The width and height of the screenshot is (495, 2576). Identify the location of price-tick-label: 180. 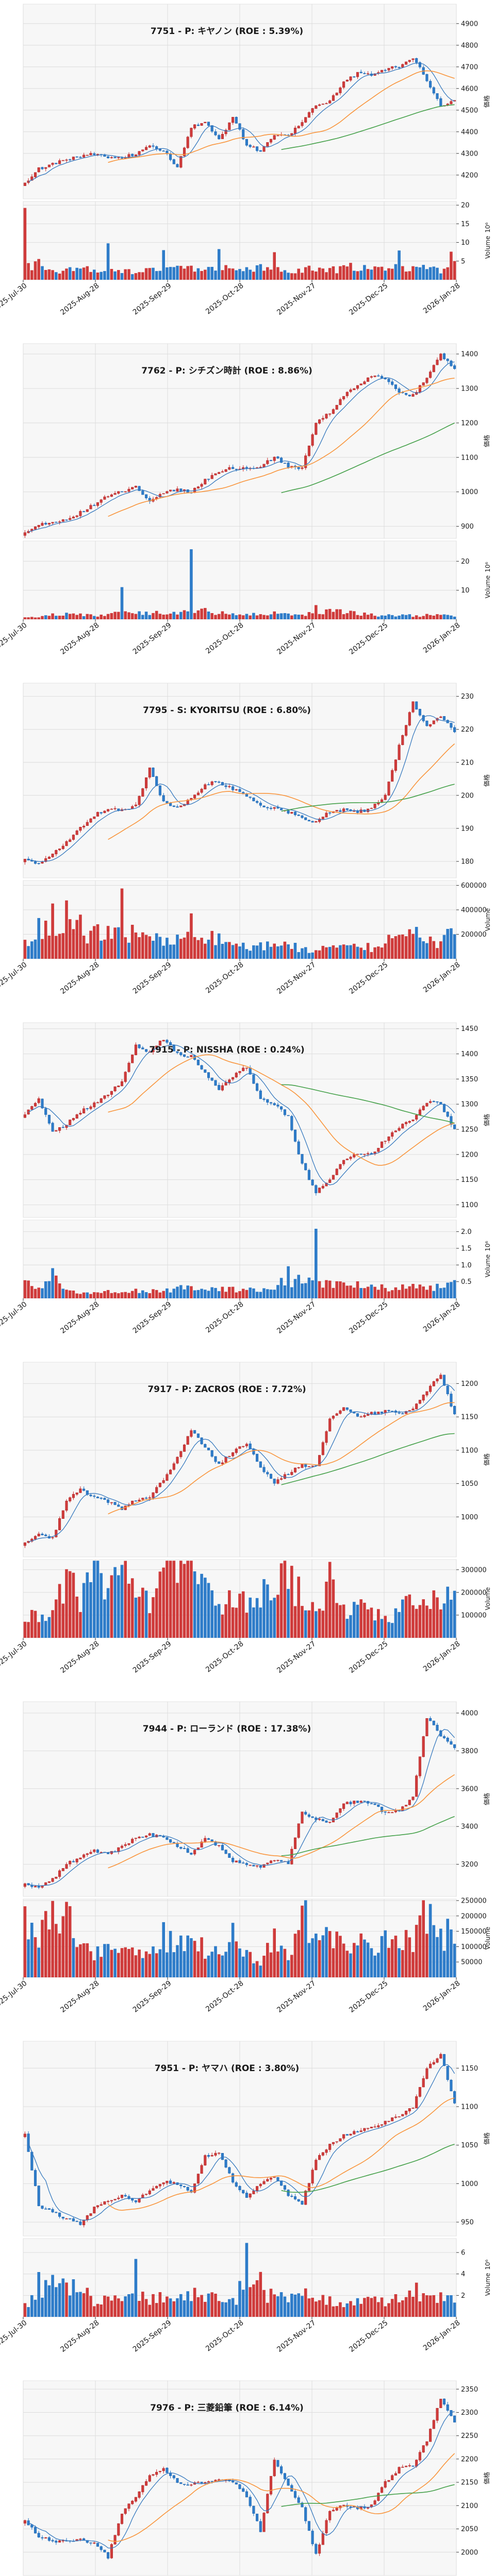
(468, 862).